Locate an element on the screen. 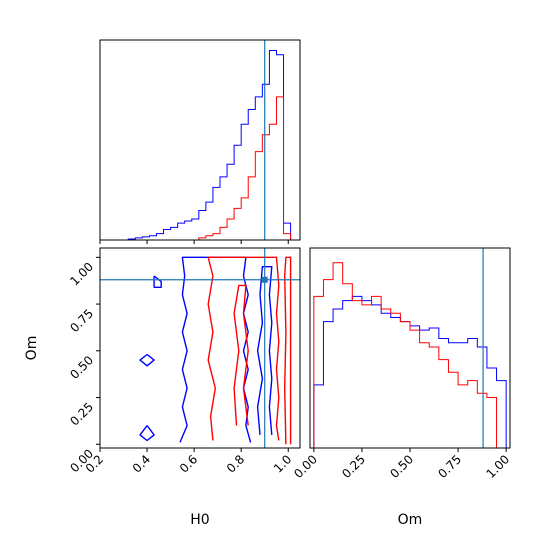 Image resolution: width=550 pixels, height=550 pixels. om-x-tick-label: 0.25 is located at coordinates (353, 466).